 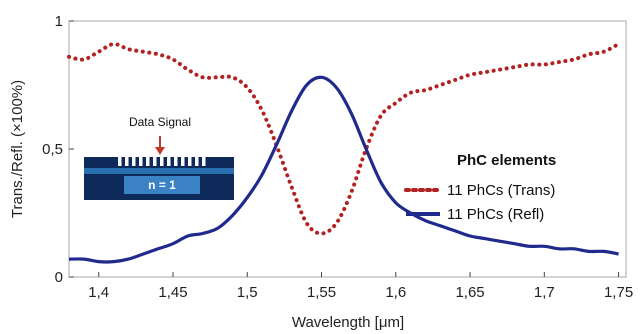 I want to click on x-tick-label: 1,65, so click(x=469, y=292).